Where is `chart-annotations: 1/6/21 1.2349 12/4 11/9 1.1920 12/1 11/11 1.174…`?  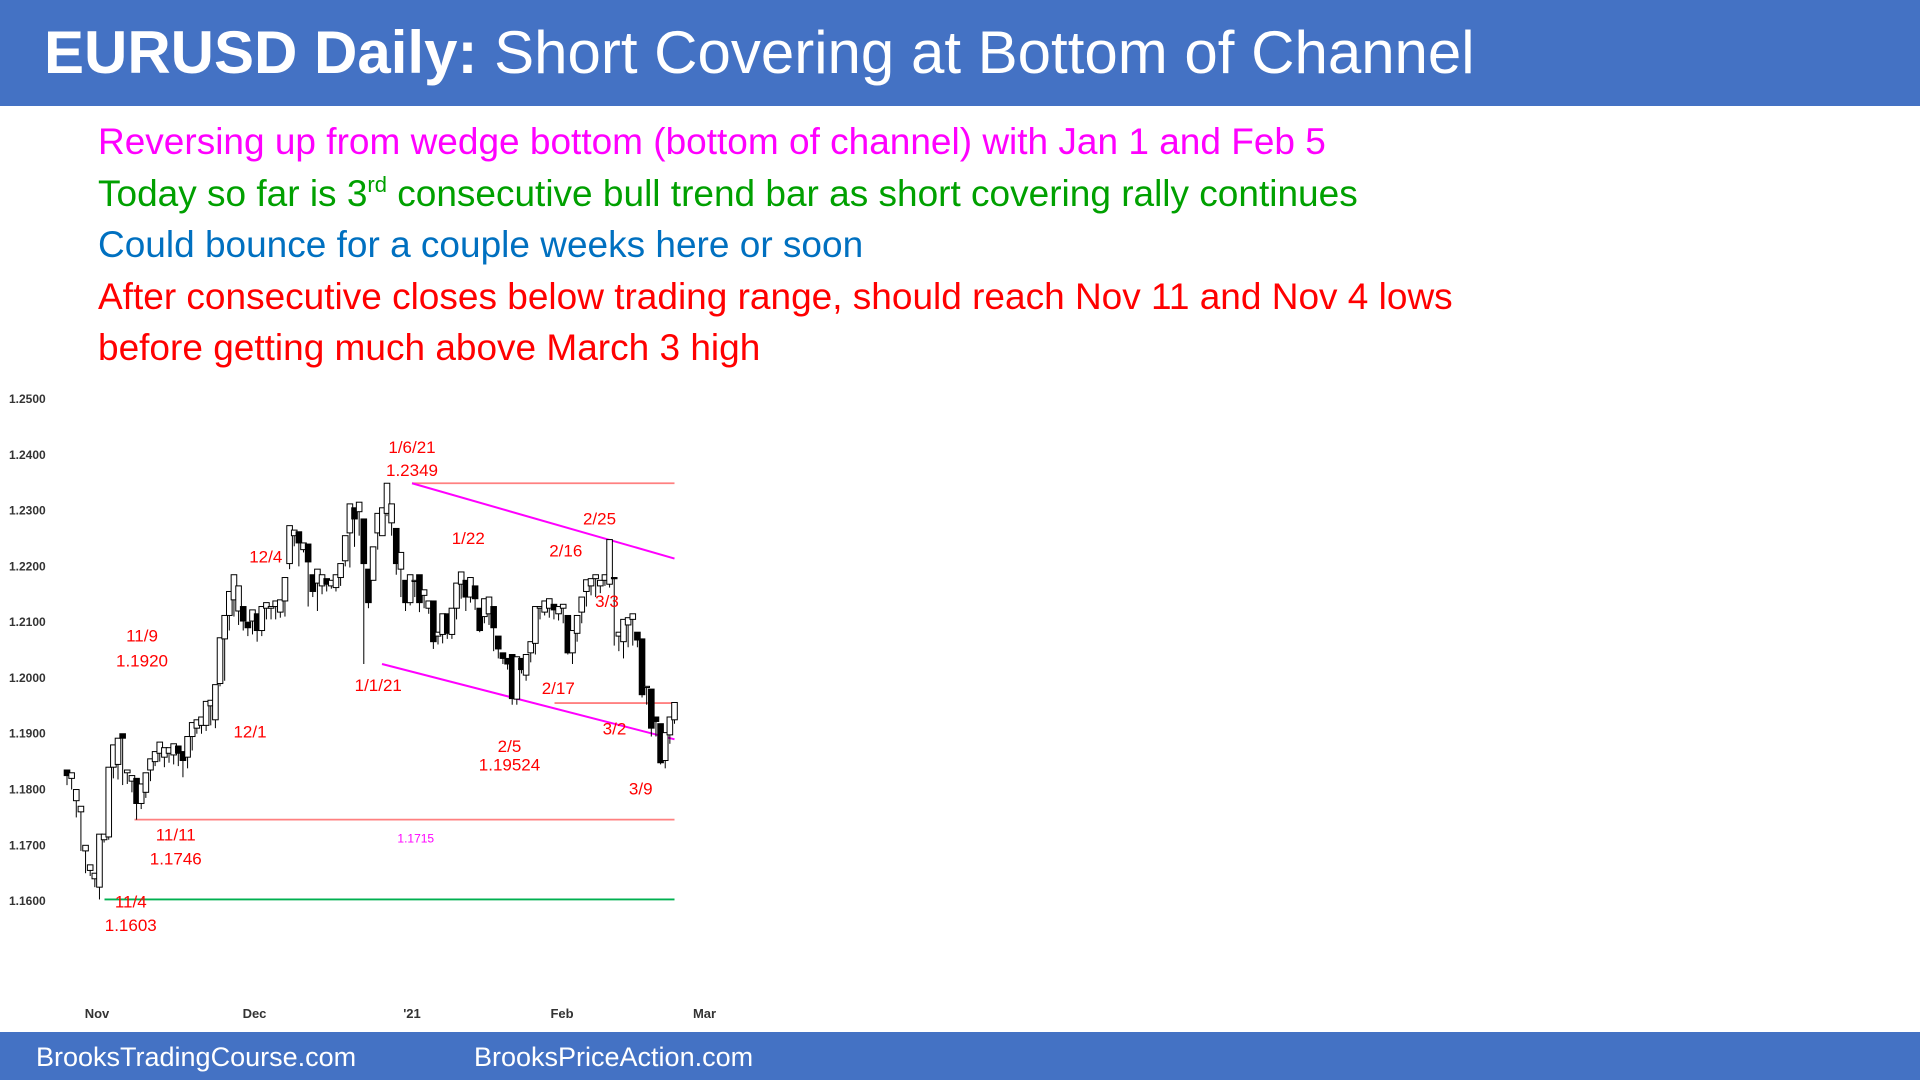
chart-annotations: 1/6/21 1.2349 12/4 11/9 1.1920 12/1 11/11 1.174… is located at coordinates (379, 686).